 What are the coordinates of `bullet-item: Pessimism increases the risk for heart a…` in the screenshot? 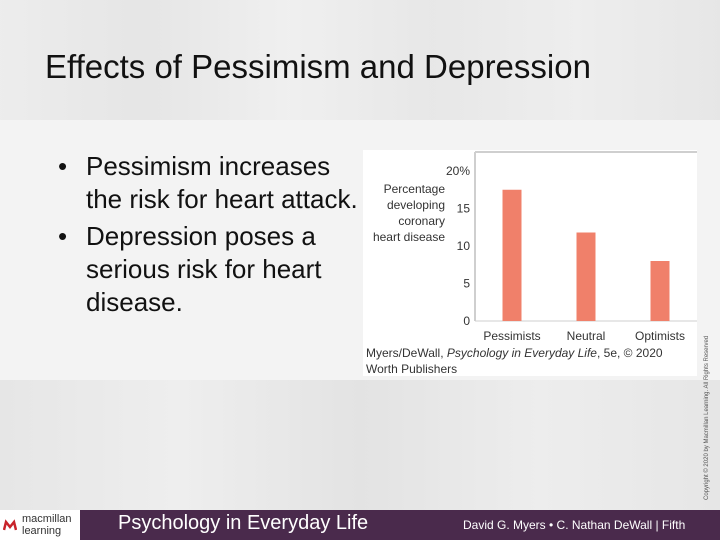 It's located at (208, 183).